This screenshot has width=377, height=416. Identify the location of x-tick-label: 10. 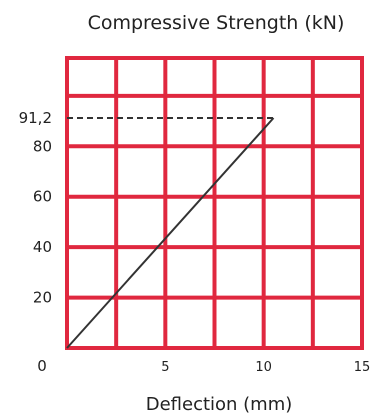
(263, 367).